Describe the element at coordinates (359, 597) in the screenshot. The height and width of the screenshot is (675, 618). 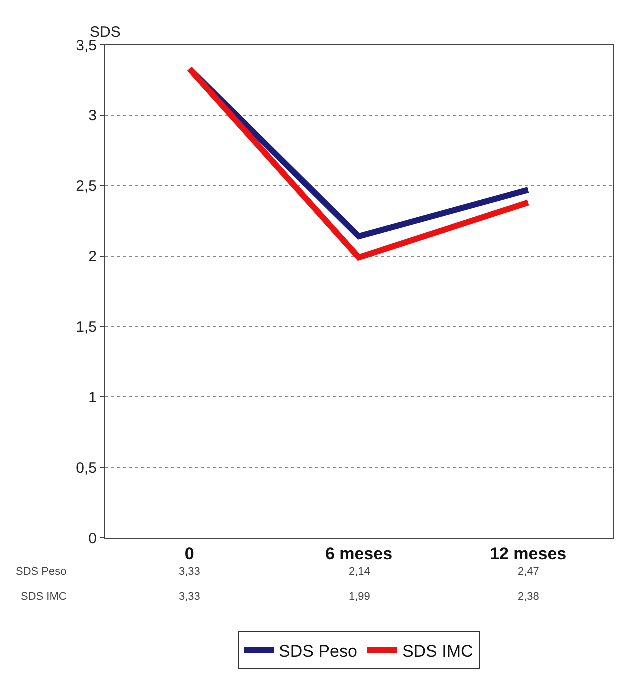
I see `data-label: 1,99` at that location.